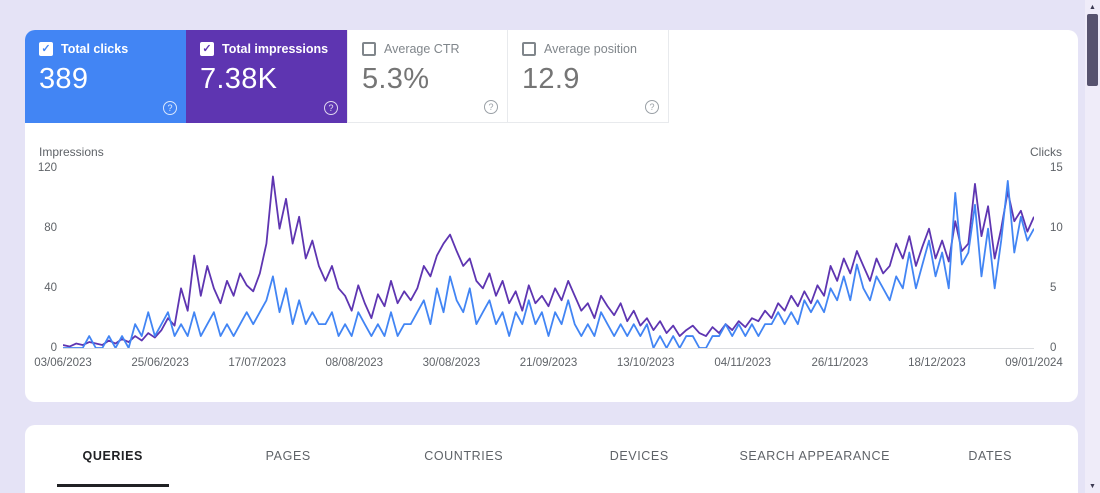  What do you see at coordinates (369, 49) in the screenshot?
I see `average-ctr-checkbox` at bounding box center [369, 49].